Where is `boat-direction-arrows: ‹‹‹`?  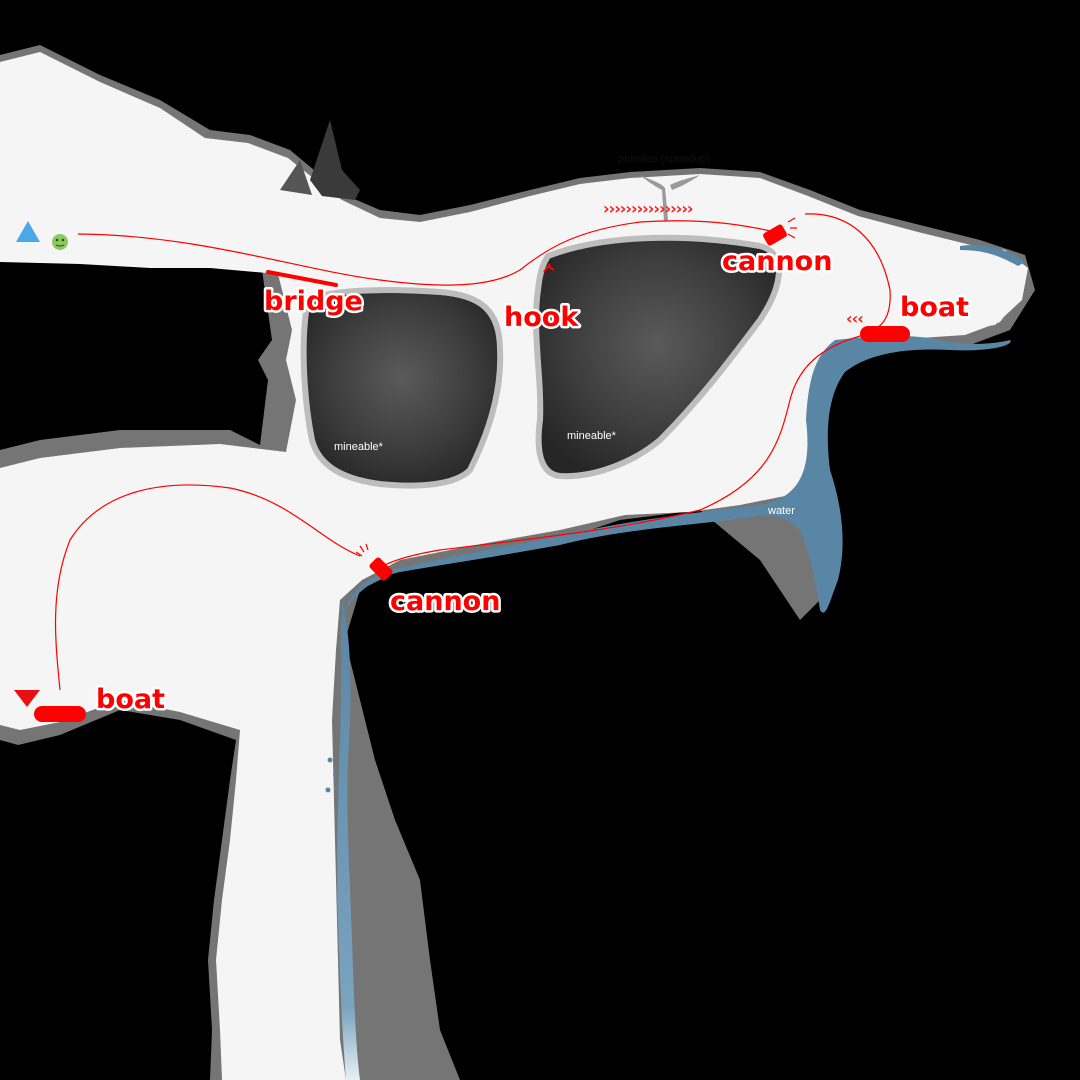 boat-direction-arrows: ‹‹‹ is located at coordinates (854, 318).